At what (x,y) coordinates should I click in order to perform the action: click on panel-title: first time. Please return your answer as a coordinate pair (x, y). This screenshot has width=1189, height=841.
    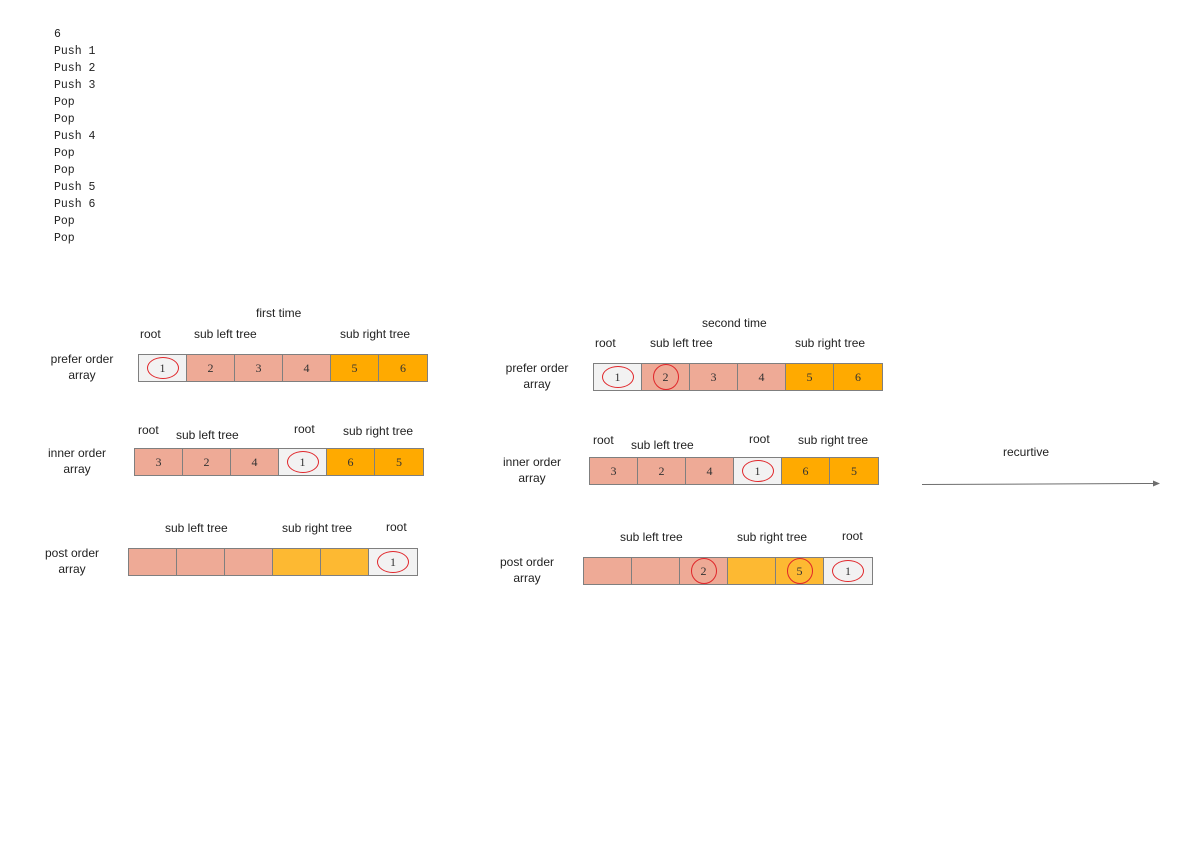
    Looking at the image, I should click on (279, 313).